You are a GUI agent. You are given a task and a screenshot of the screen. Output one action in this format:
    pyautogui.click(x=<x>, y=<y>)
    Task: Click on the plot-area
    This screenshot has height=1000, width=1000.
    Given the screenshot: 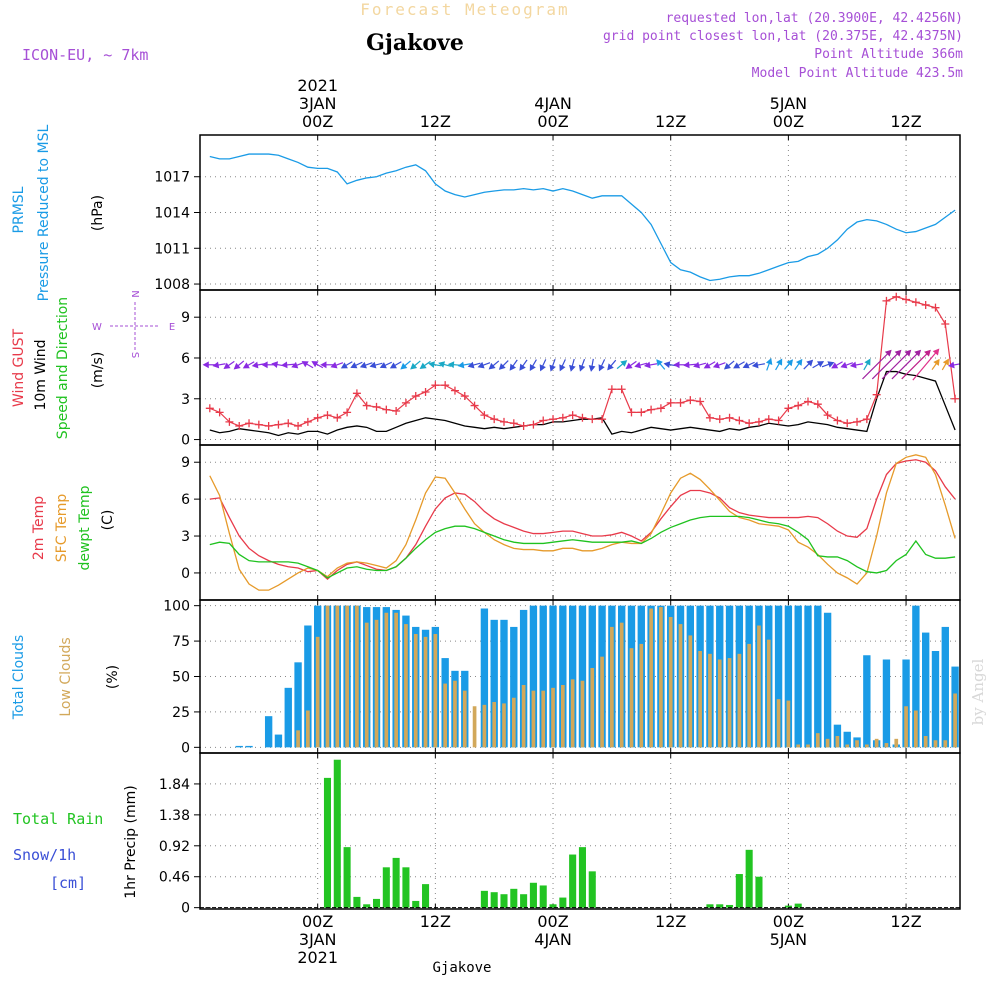 What is the action you would take?
    pyautogui.click(x=581, y=364)
    